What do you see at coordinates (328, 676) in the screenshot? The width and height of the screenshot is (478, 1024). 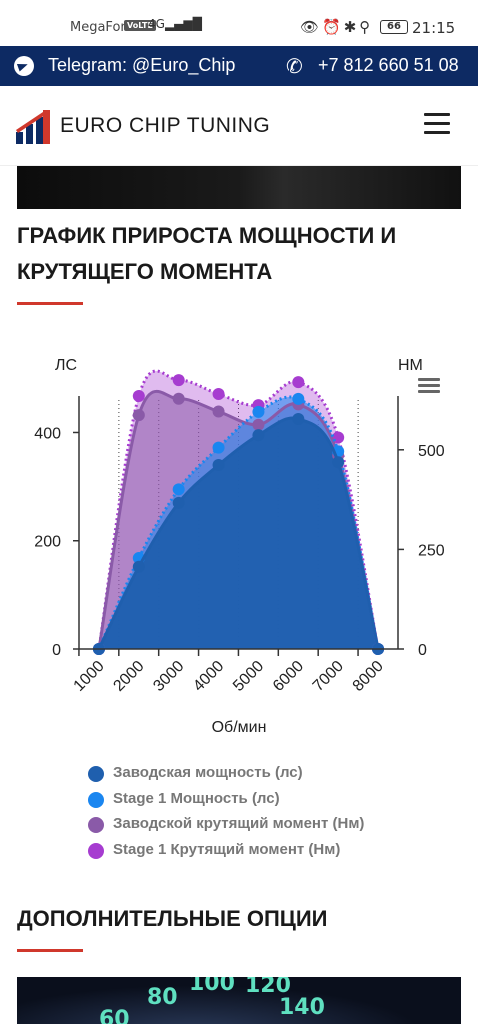 I see `x-tick-label: 7000` at bounding box center [328, 676].